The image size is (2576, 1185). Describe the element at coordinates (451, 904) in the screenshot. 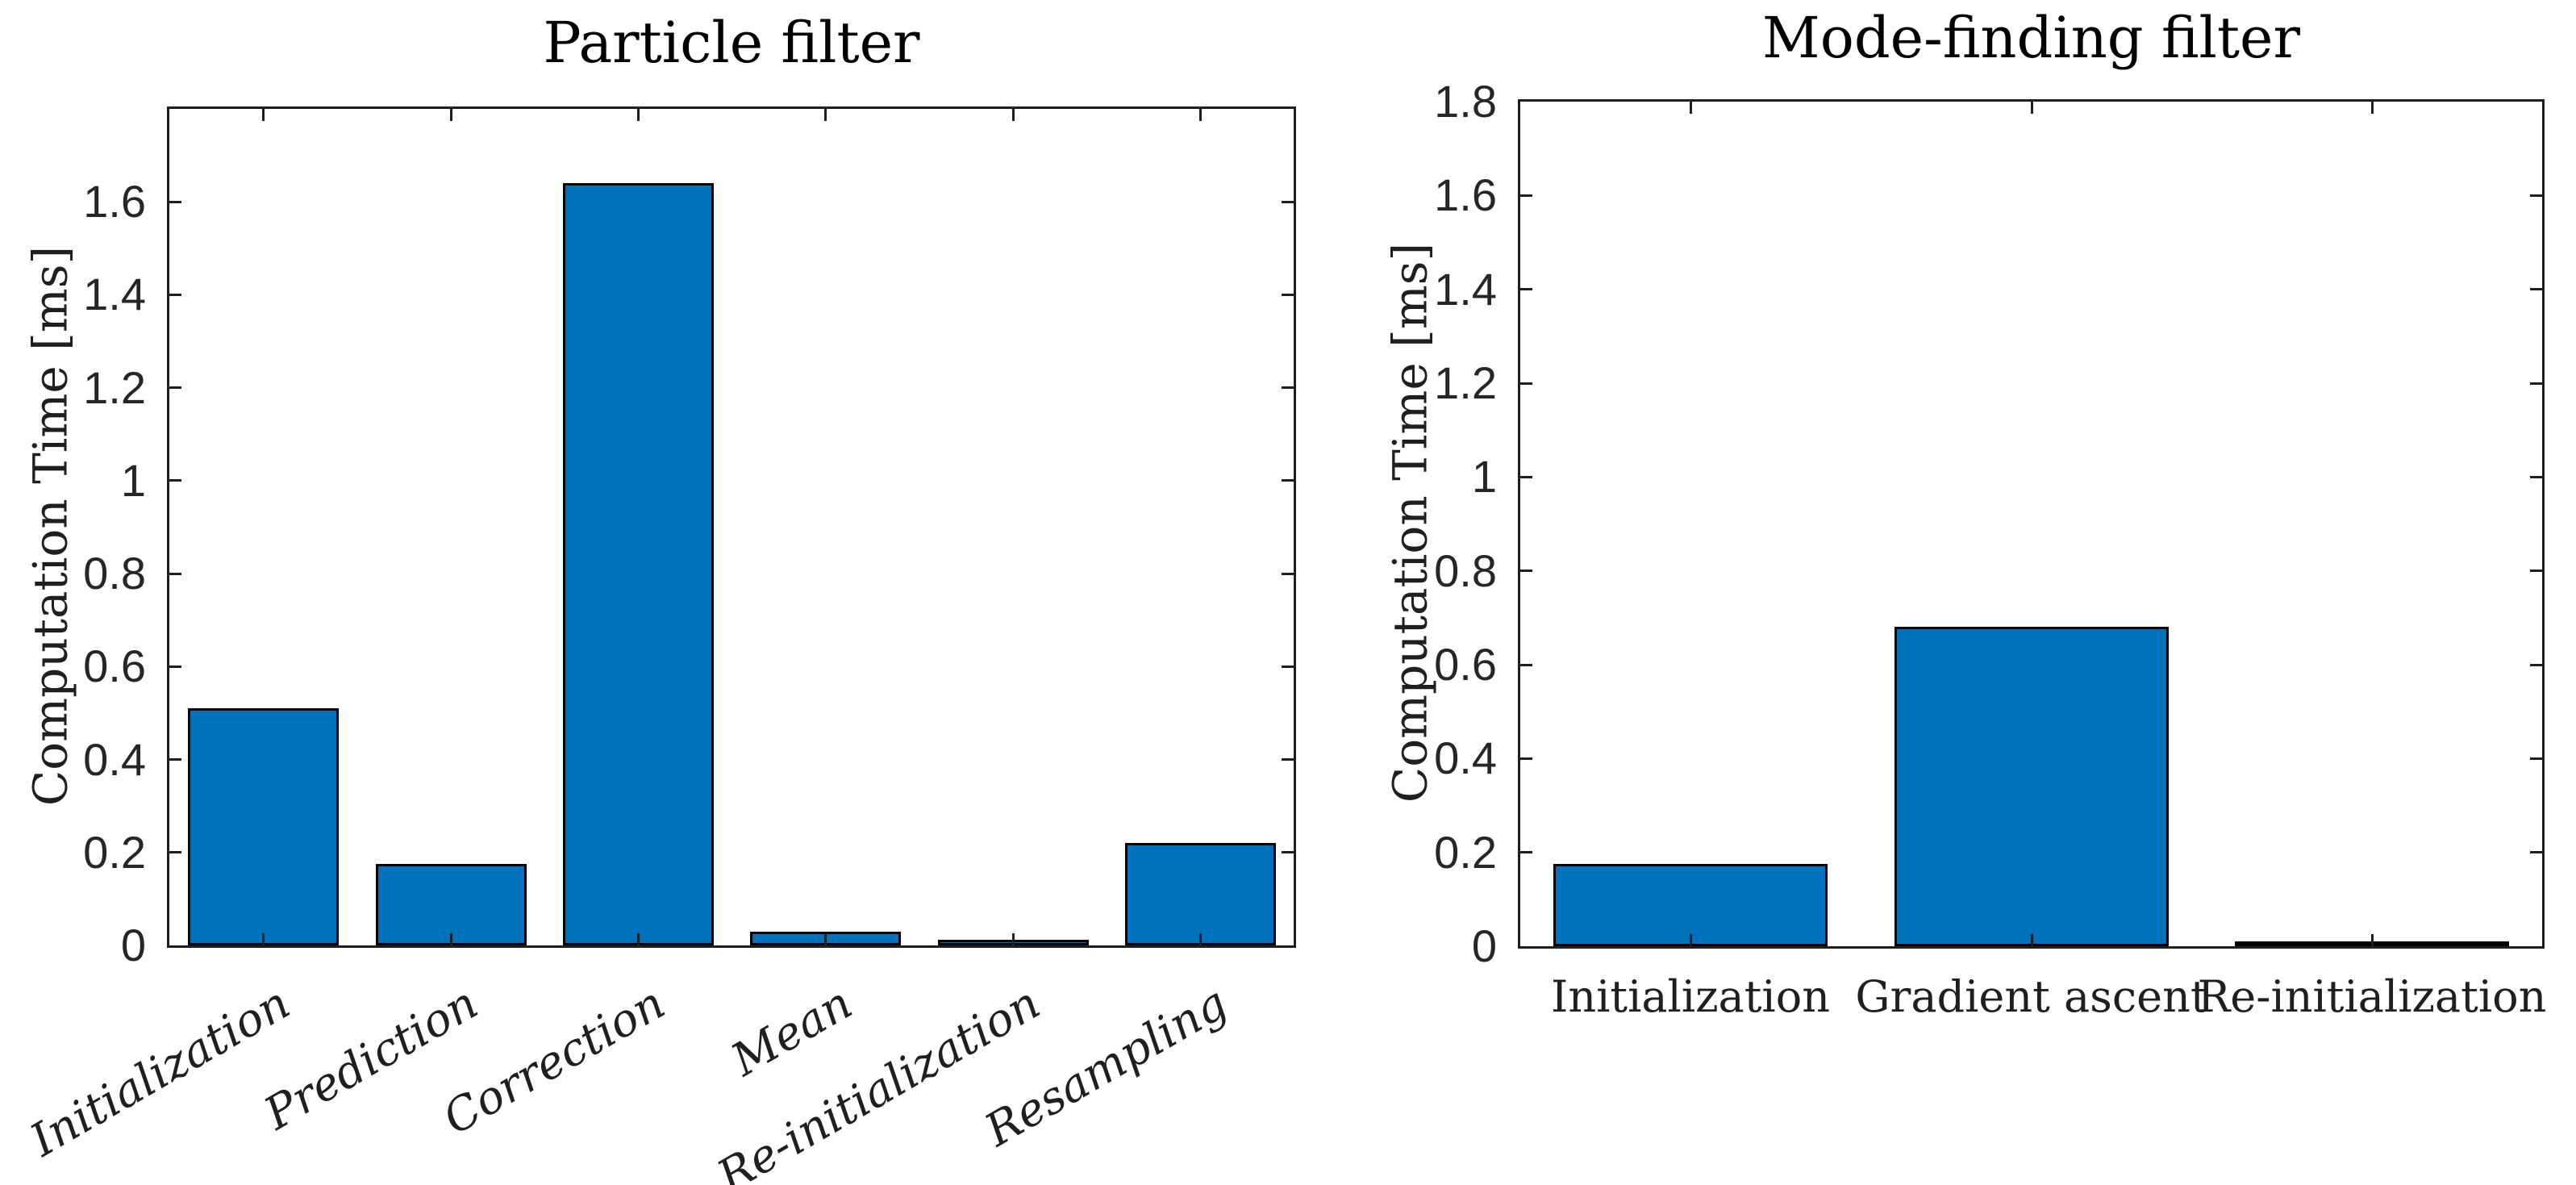

I see `left-bar-prediction` at that location.